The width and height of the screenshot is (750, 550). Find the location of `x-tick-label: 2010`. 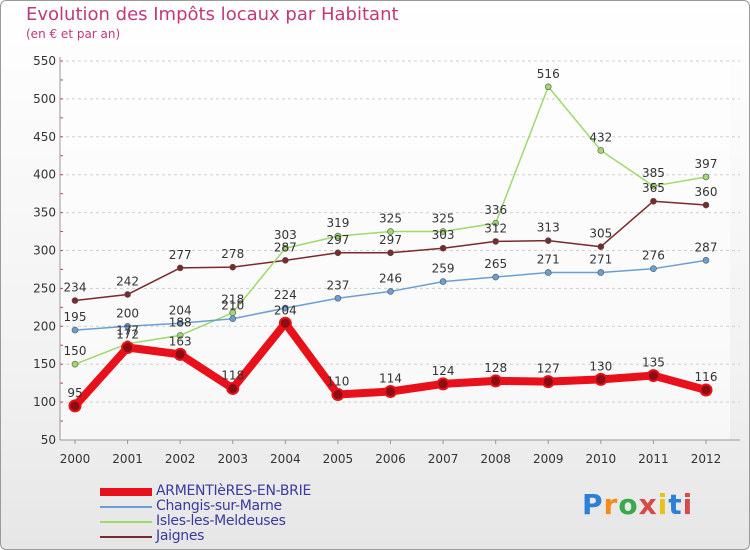

x-tick-label: 2010 is located at coordinates (601, 459).